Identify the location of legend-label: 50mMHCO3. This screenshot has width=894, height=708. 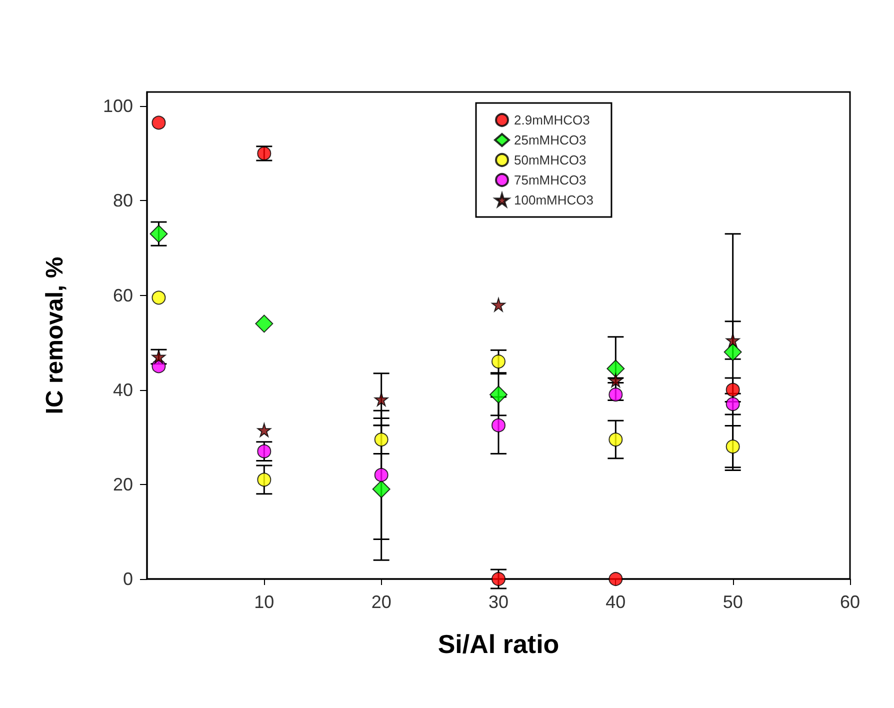
(550, 160).